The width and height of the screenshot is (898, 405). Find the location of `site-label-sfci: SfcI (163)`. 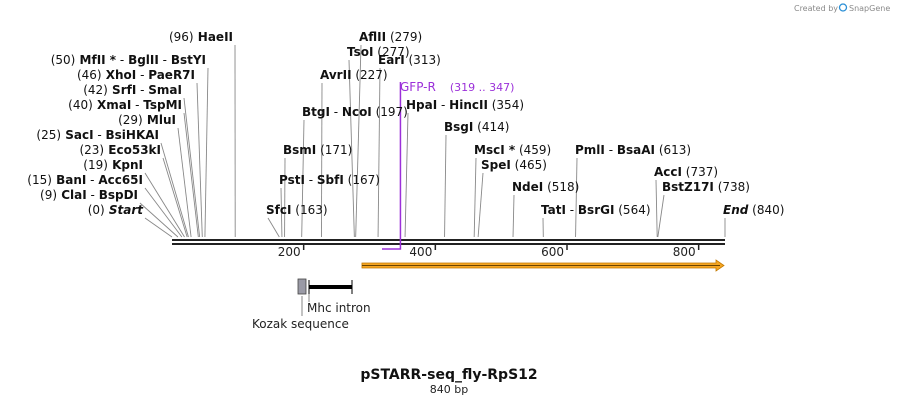

site-label-sfci: SfcI (163) is located at coordinates (297, 210).